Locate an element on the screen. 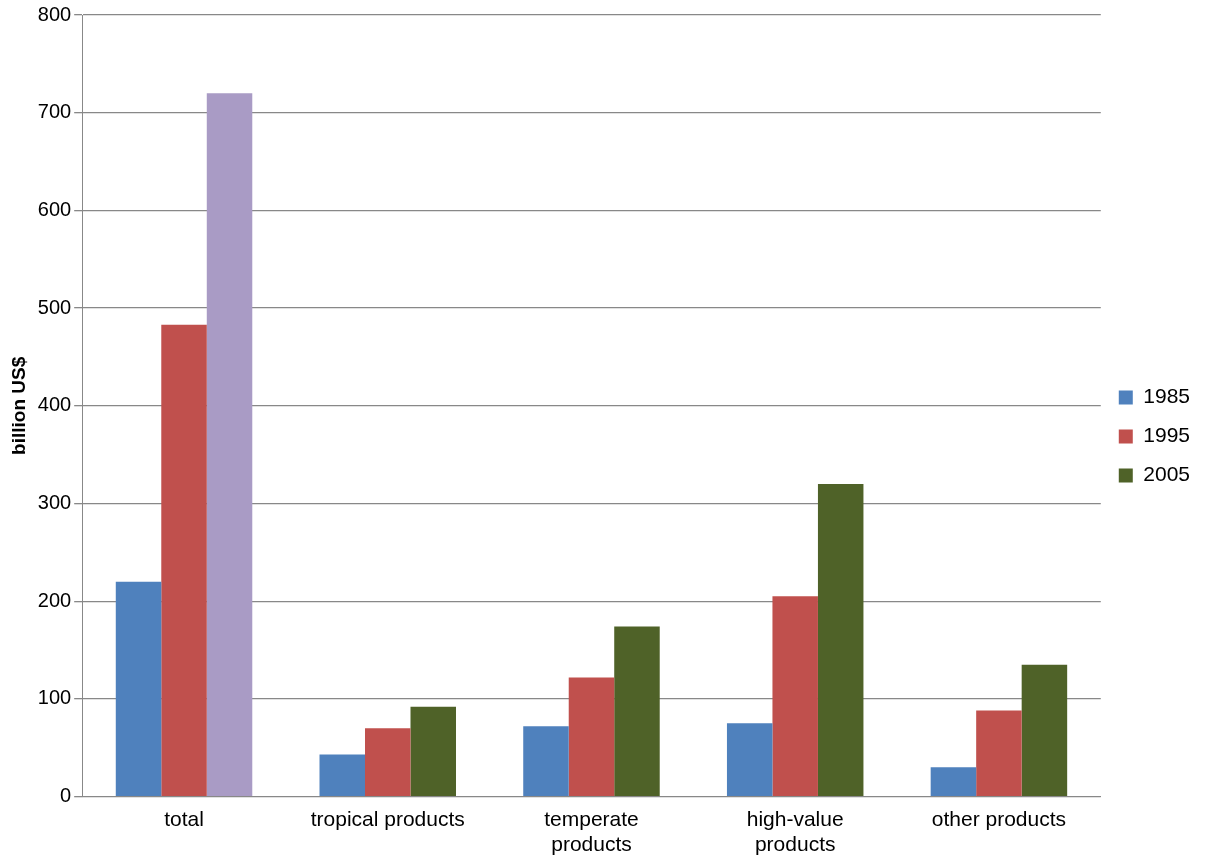 Image resolution: width=1210 pixels, height=863 pixels. x-tick-label: tropical products is located at coordinates (387, 818).